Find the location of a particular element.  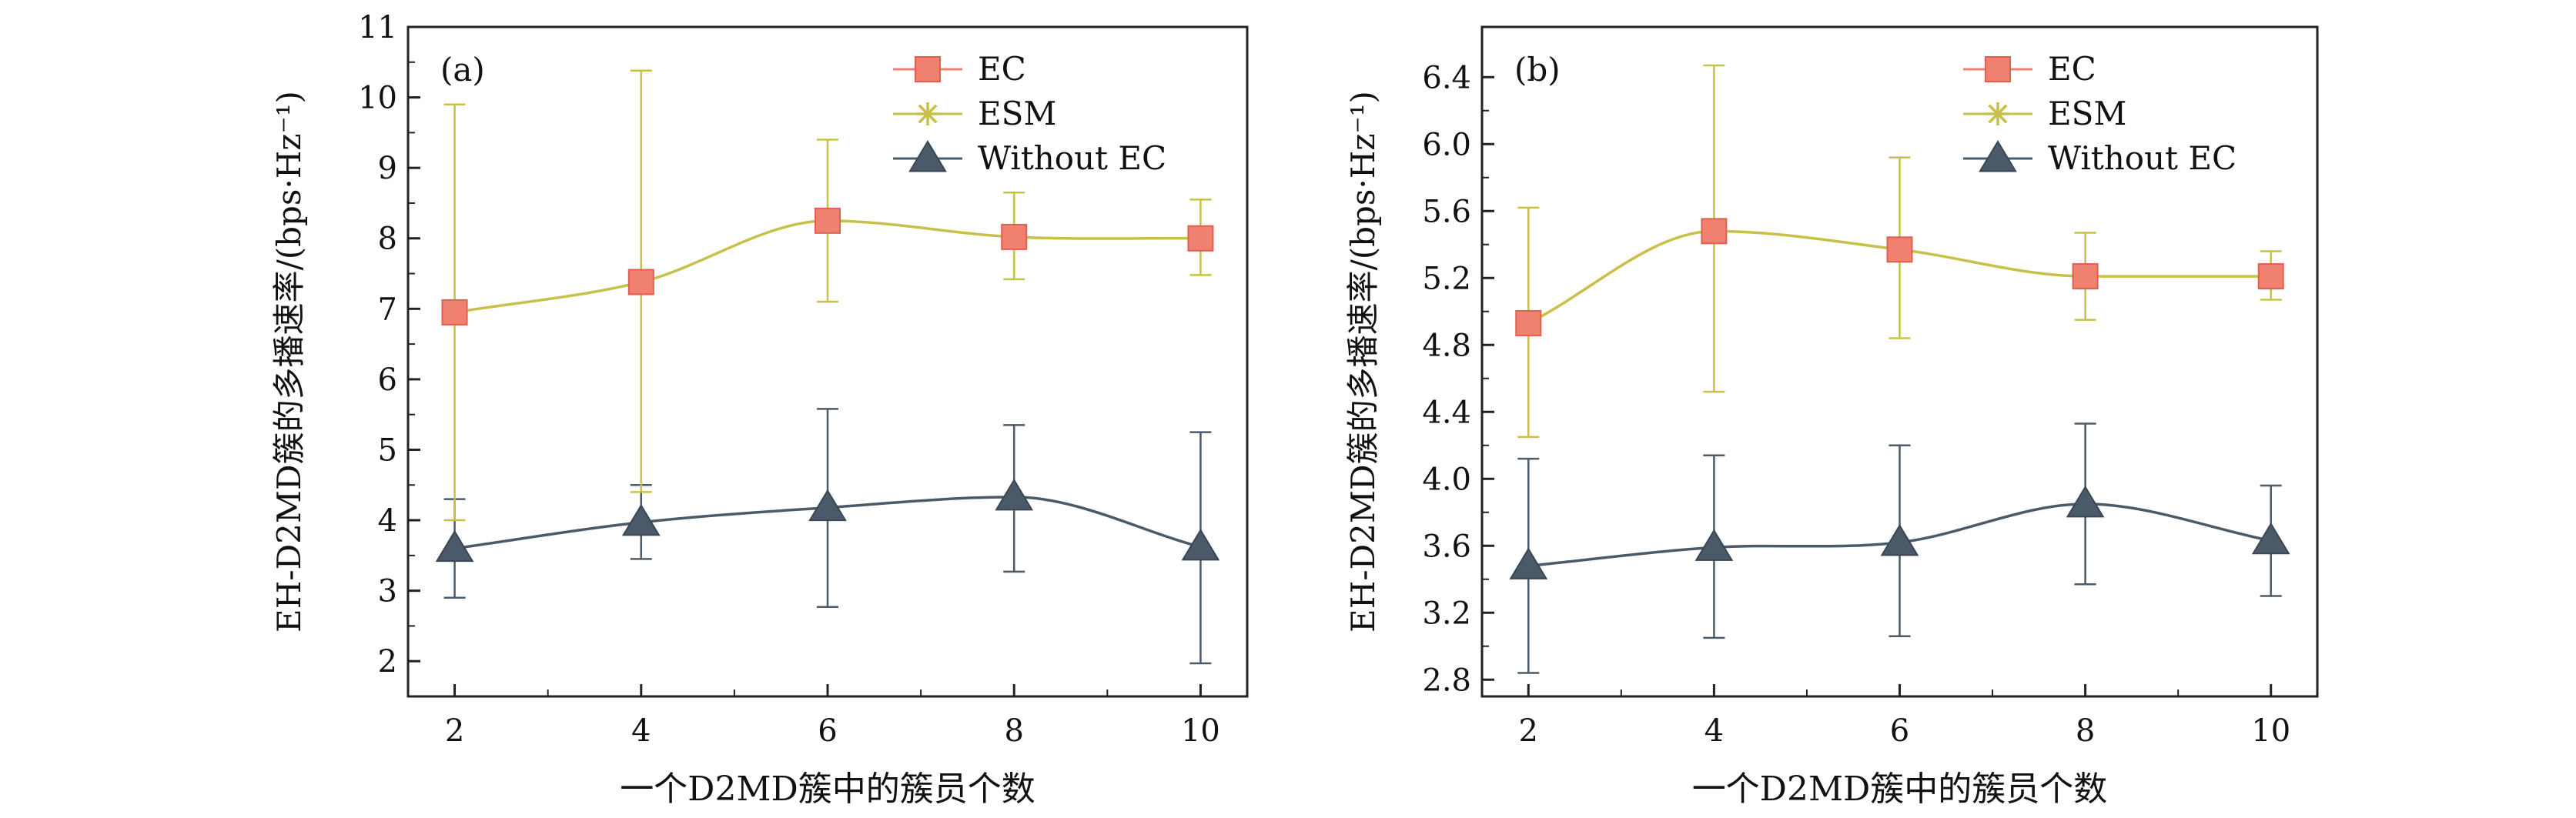

y-tick-label: 4 is located at coordinates (388, 521).